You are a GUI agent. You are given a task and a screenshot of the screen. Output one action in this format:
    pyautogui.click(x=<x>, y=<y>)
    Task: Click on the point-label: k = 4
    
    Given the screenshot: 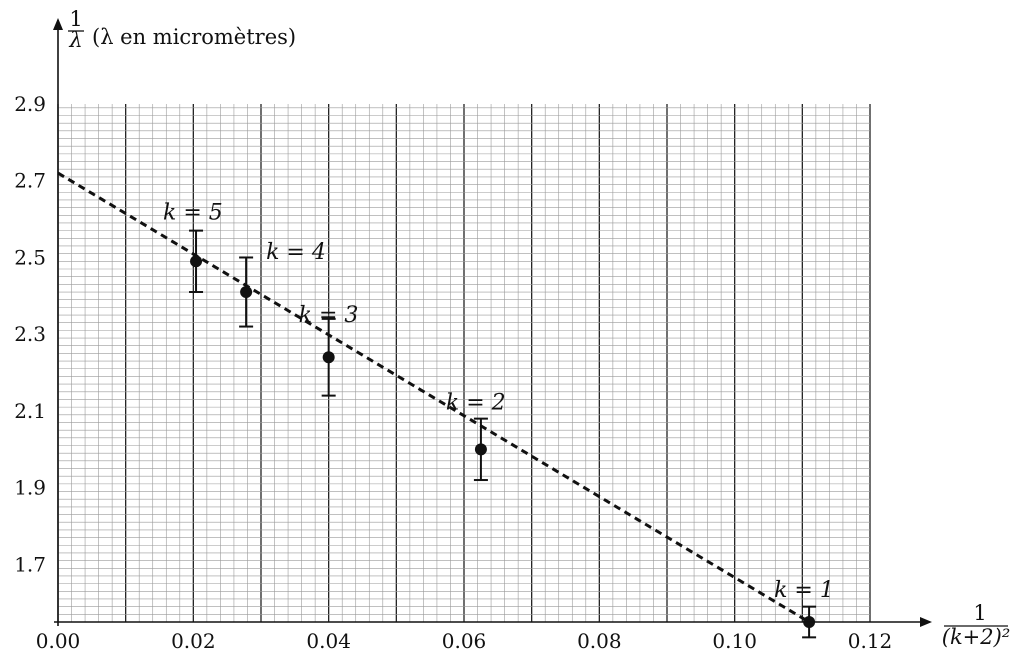 What is the action you would take?
    pyautogui.click(x=296, y=252)
    